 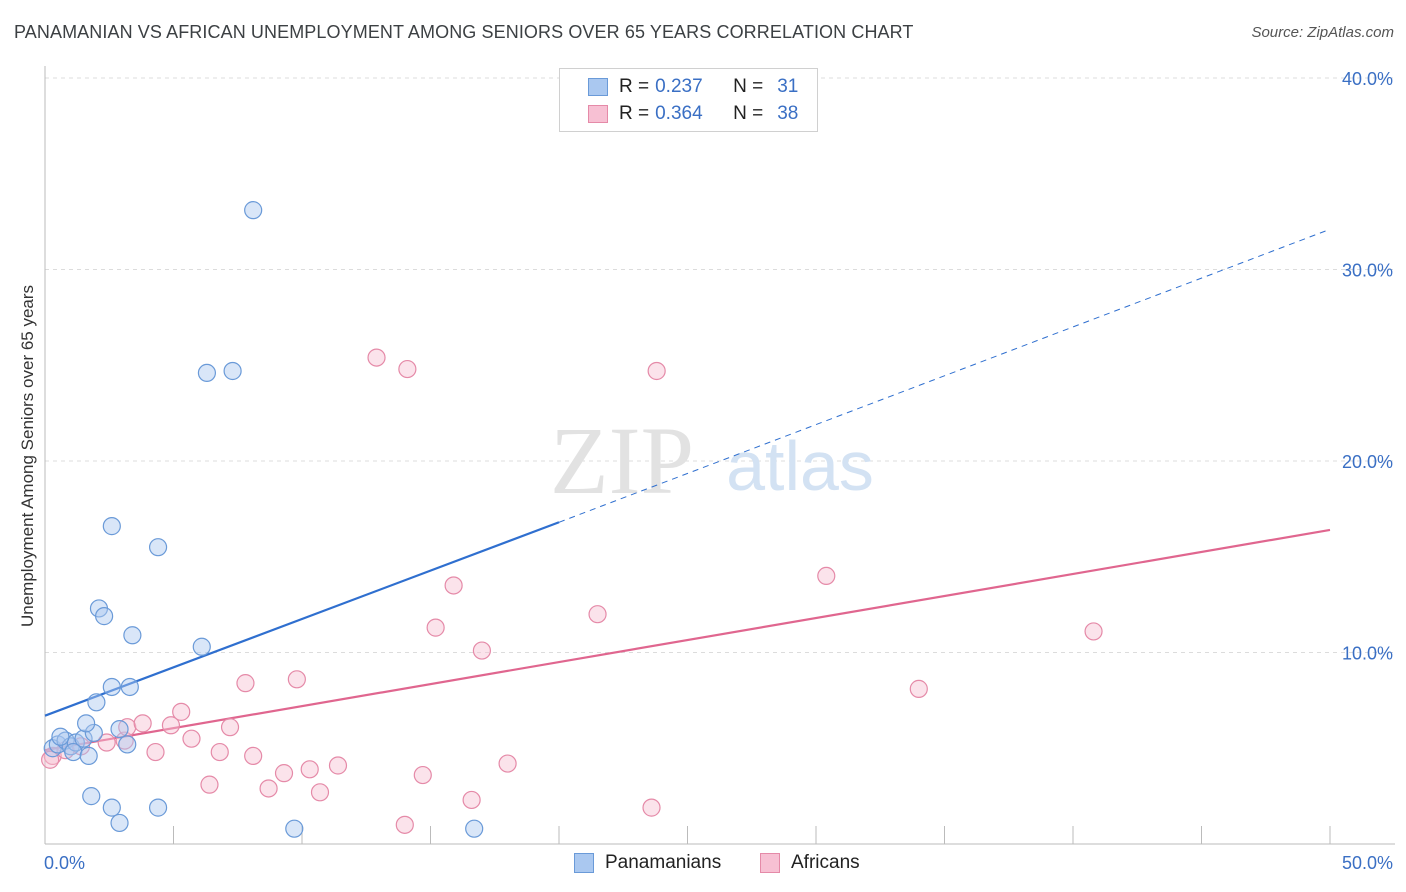 I want to click on legend-row-panamanians: R = 0.237 N = 31, so click(x=693, y=87).